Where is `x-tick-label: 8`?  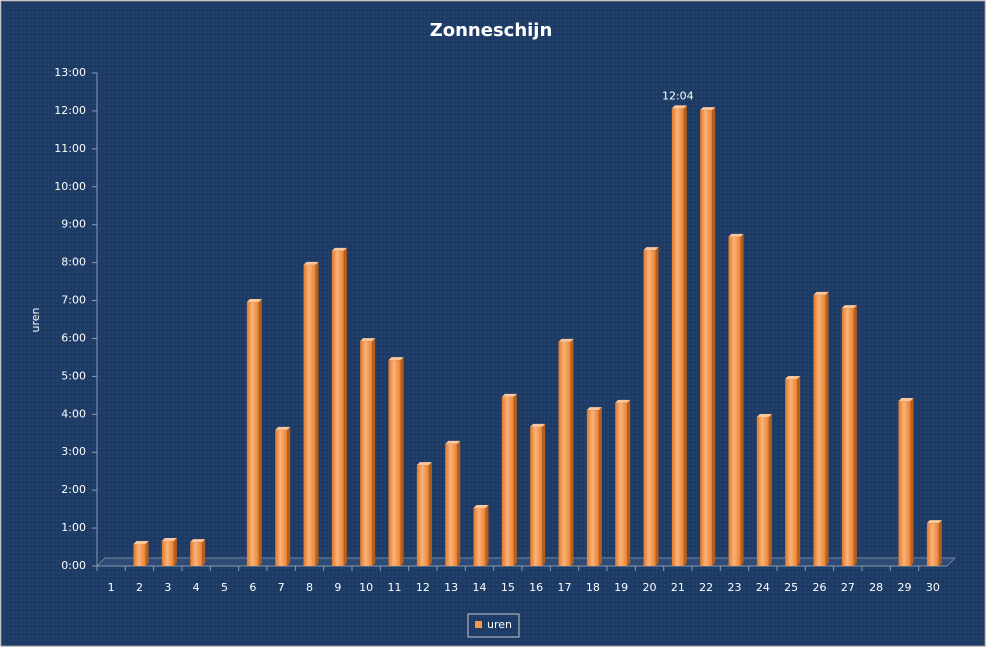 x-tick-label: 8 is located at coordinates (309, 587).